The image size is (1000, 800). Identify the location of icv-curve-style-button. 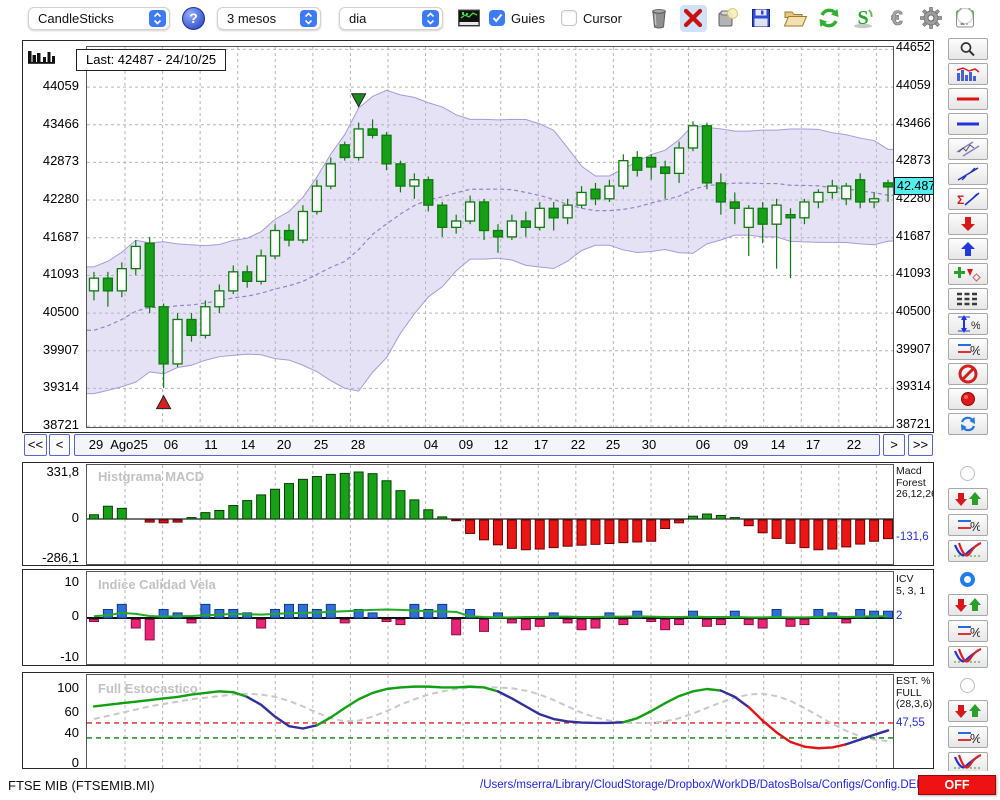
(968, 657).